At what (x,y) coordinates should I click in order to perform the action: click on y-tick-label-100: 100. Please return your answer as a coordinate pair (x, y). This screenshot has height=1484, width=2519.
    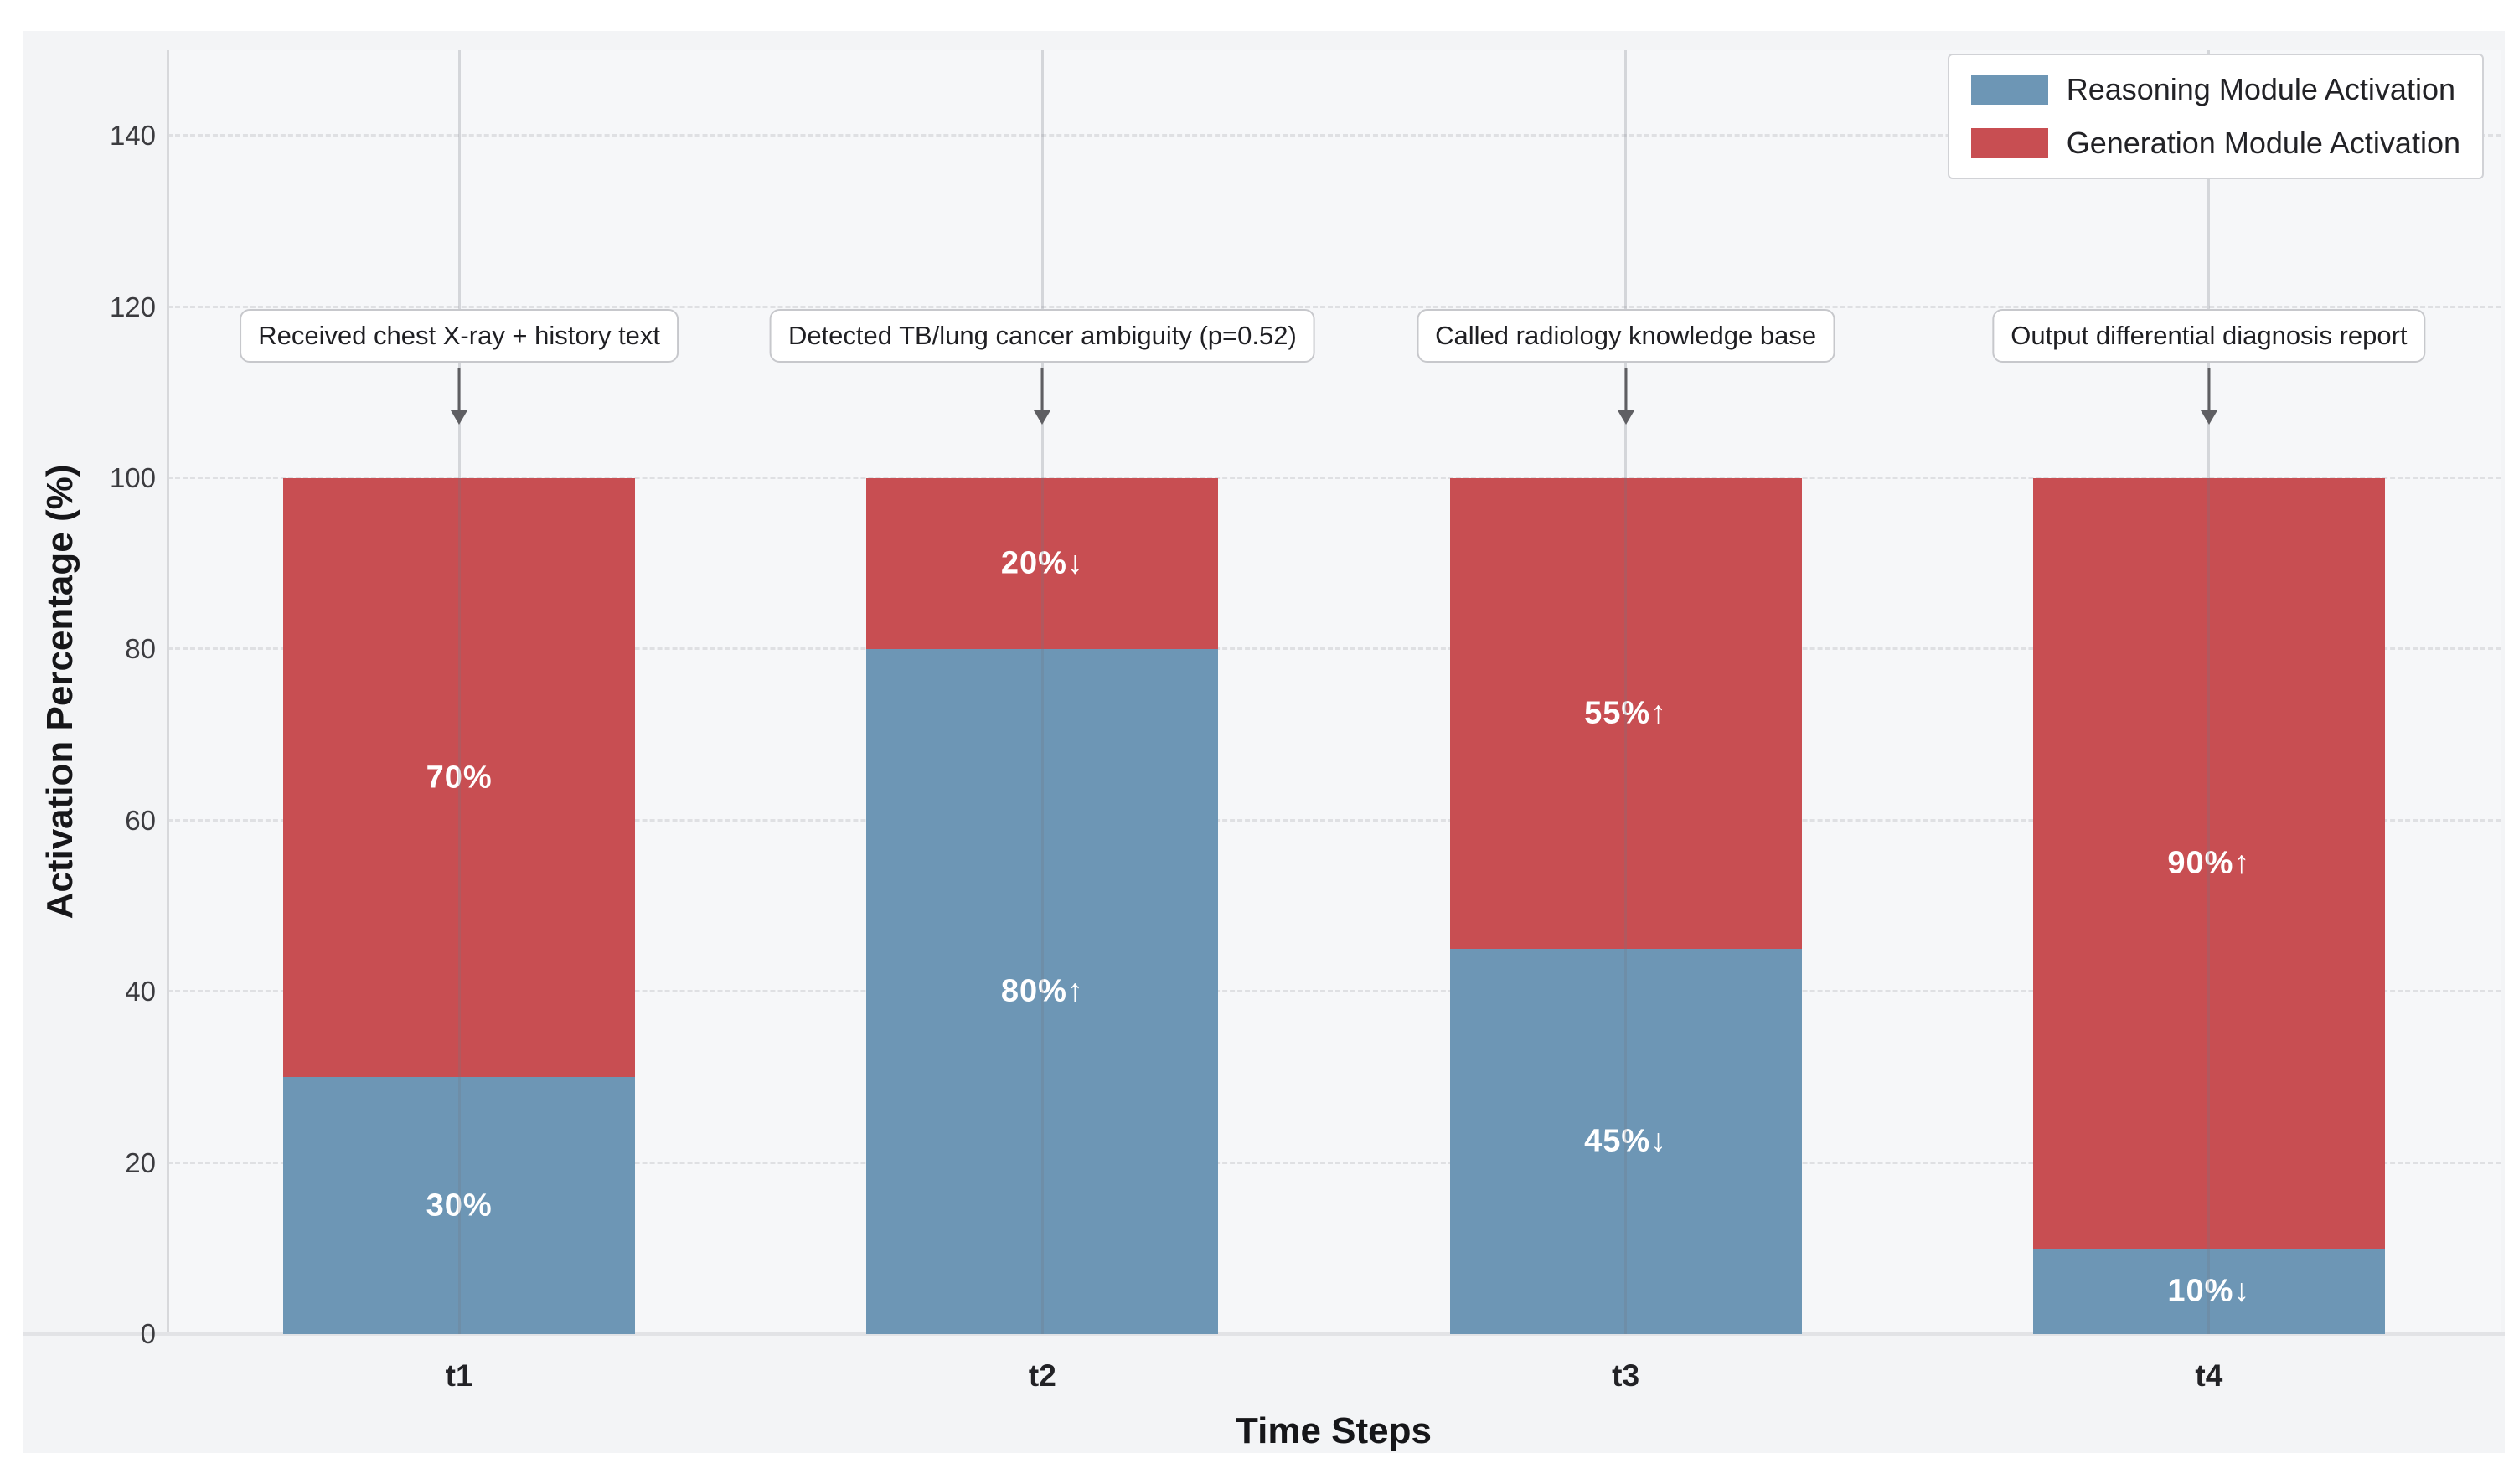
    Looking at the image, I should click on (132, 477).